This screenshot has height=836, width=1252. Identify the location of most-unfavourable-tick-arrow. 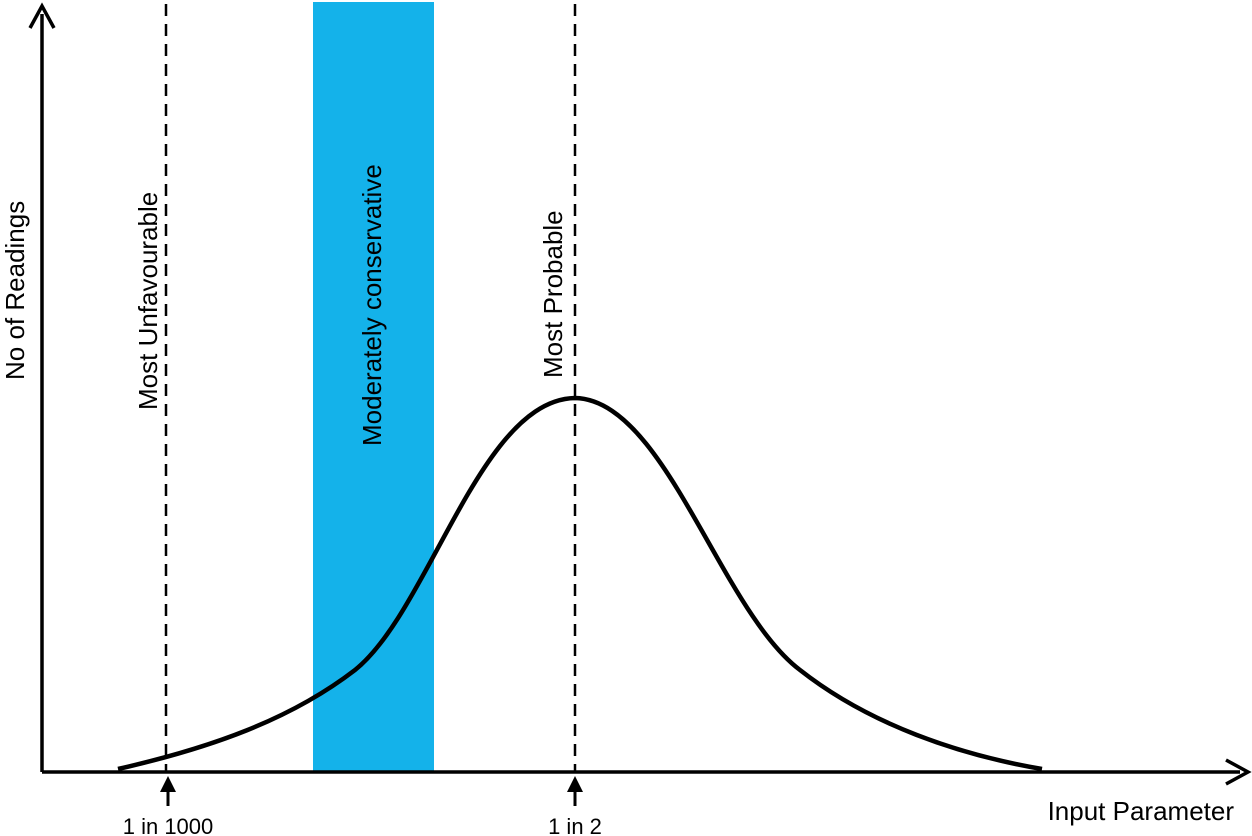
(168, 791).